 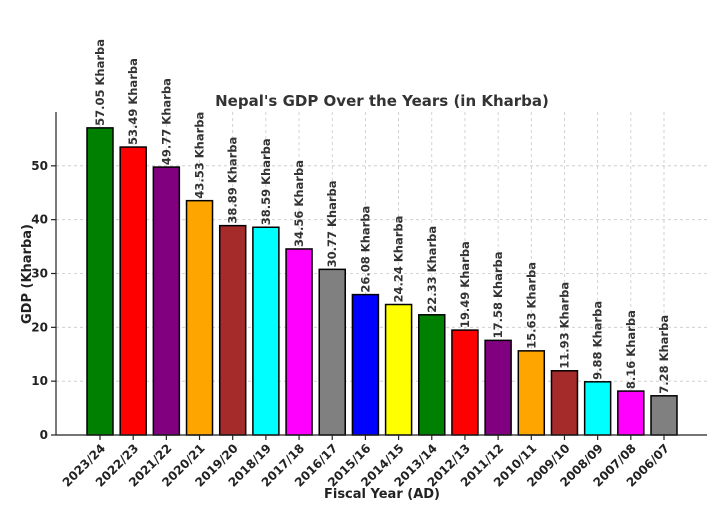 I want to click on data-label: 26.08 Kharba, so click(x=365, y=249).